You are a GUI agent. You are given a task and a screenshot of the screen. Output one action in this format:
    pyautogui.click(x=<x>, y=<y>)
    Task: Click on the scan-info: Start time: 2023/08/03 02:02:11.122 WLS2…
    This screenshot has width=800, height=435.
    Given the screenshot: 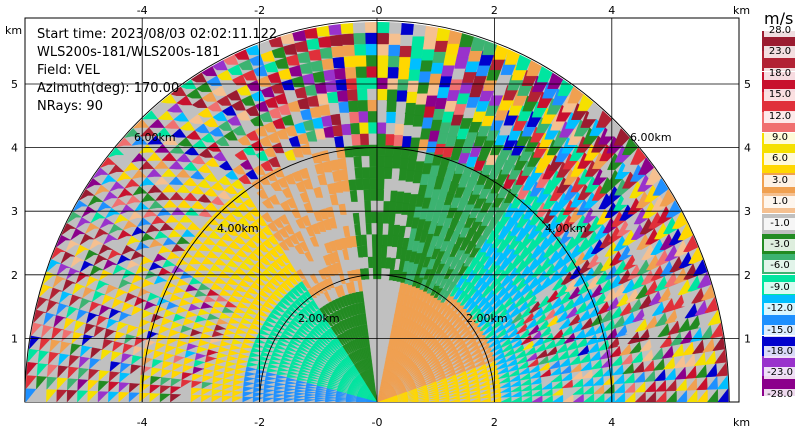 What is the action you would take?
    pyautogui.click(x=157, y=71)
    